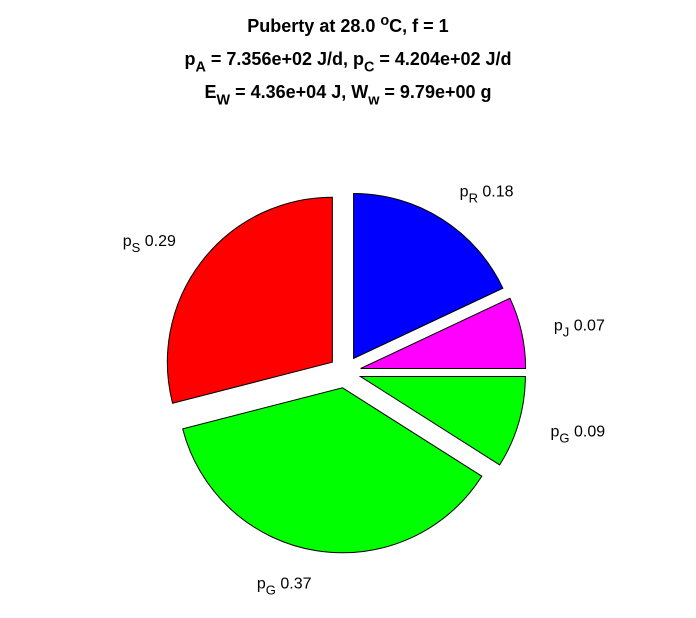 Image resolution: width=696 pixels, height=618 pixels. I want to click on text-part: = 9.79e+00 g, so click(435, 92).